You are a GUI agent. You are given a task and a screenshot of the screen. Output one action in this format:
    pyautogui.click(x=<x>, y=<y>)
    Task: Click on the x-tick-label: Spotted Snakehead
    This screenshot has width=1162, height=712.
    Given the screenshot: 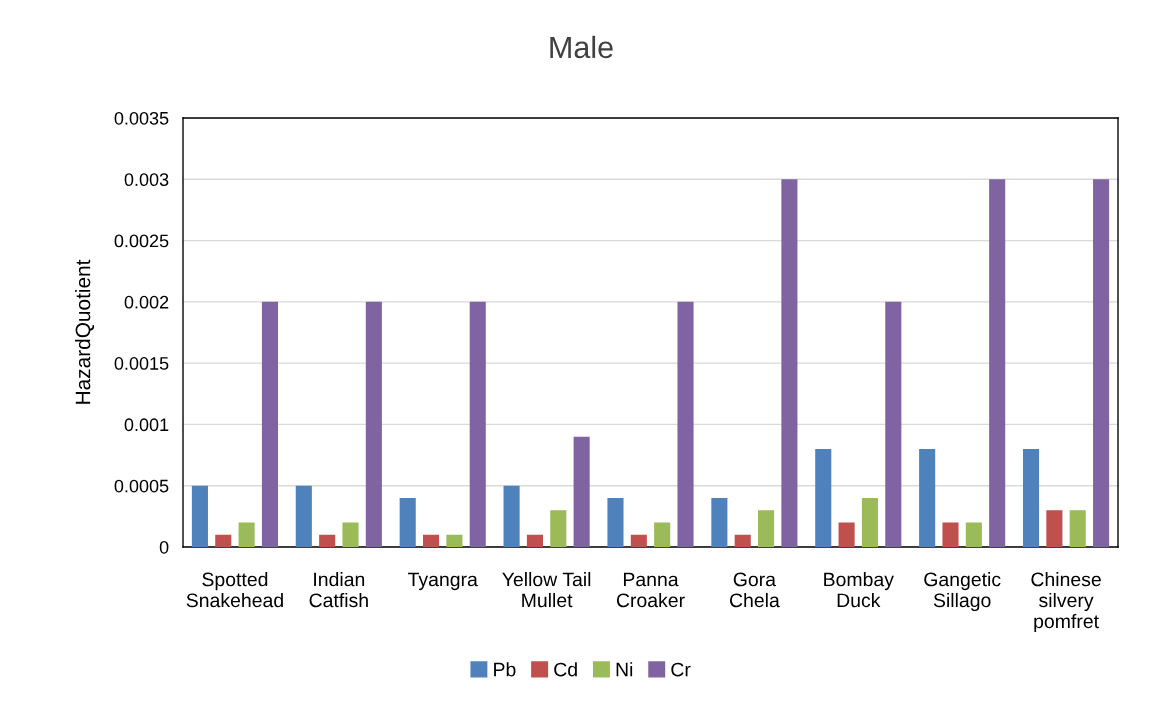 What is the action you would take?
    pyautogui.click(x=234, y=590)
    